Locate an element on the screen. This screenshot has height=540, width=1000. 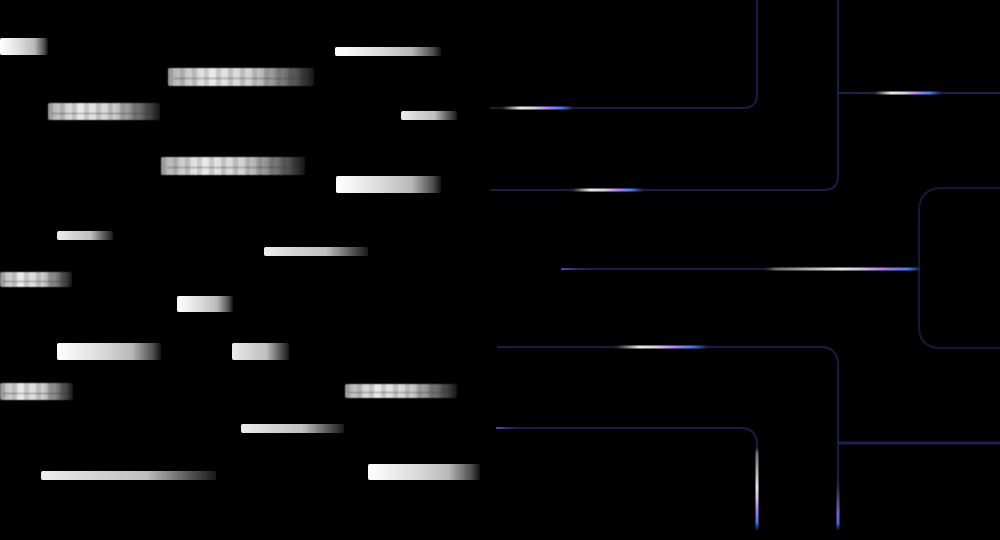
circuit-trace-top-left-elbow is located at coordinates (624, 54).